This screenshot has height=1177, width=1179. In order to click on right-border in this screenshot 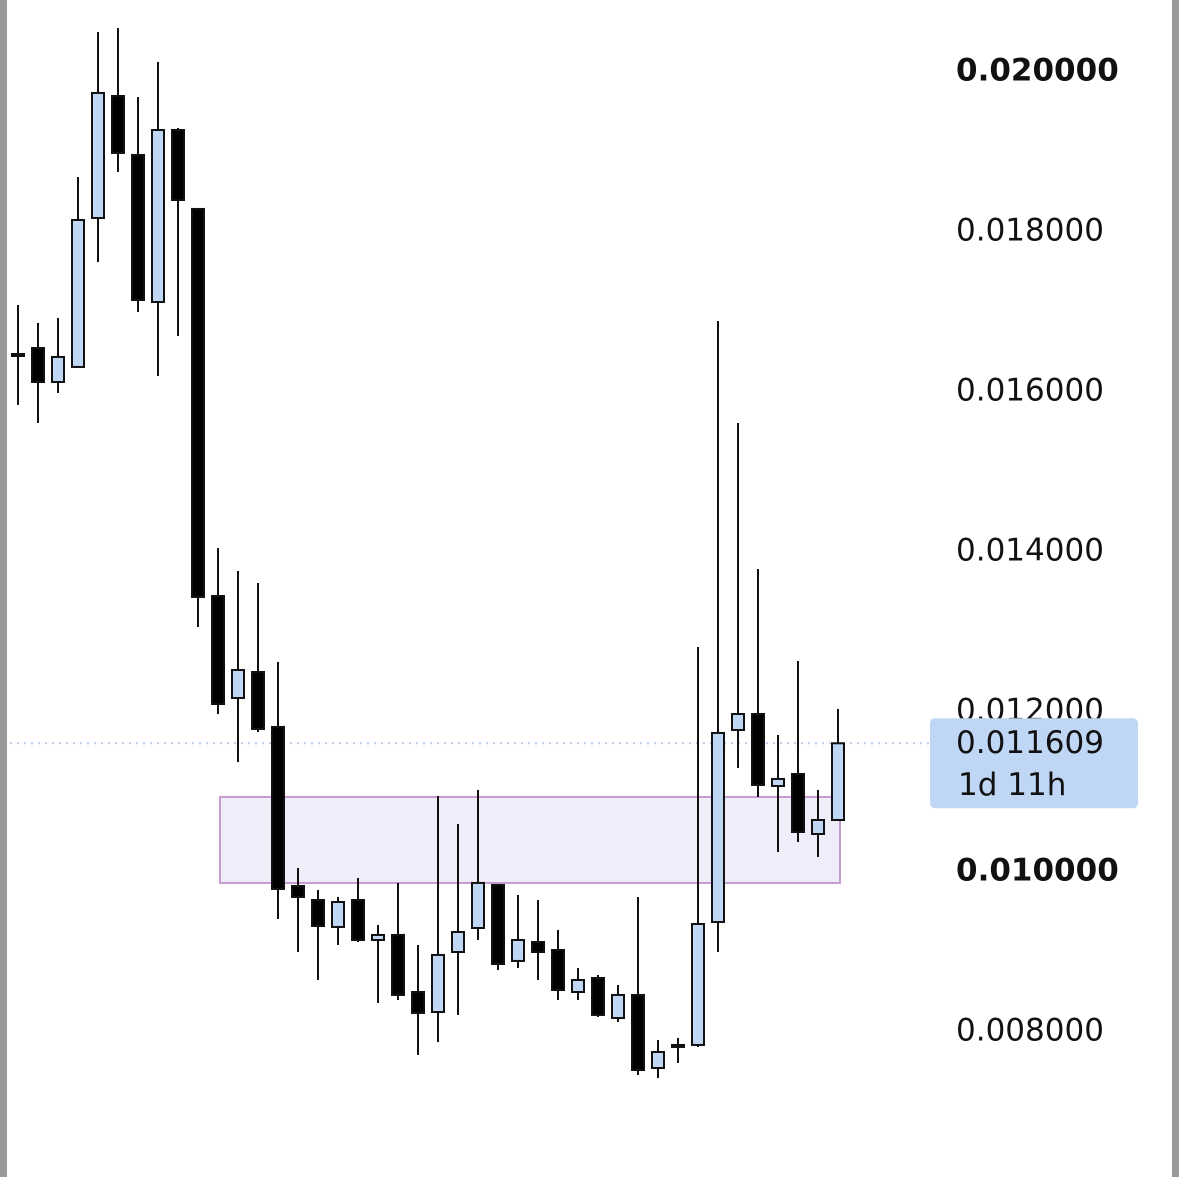, I will do `click(1175, 588)`.